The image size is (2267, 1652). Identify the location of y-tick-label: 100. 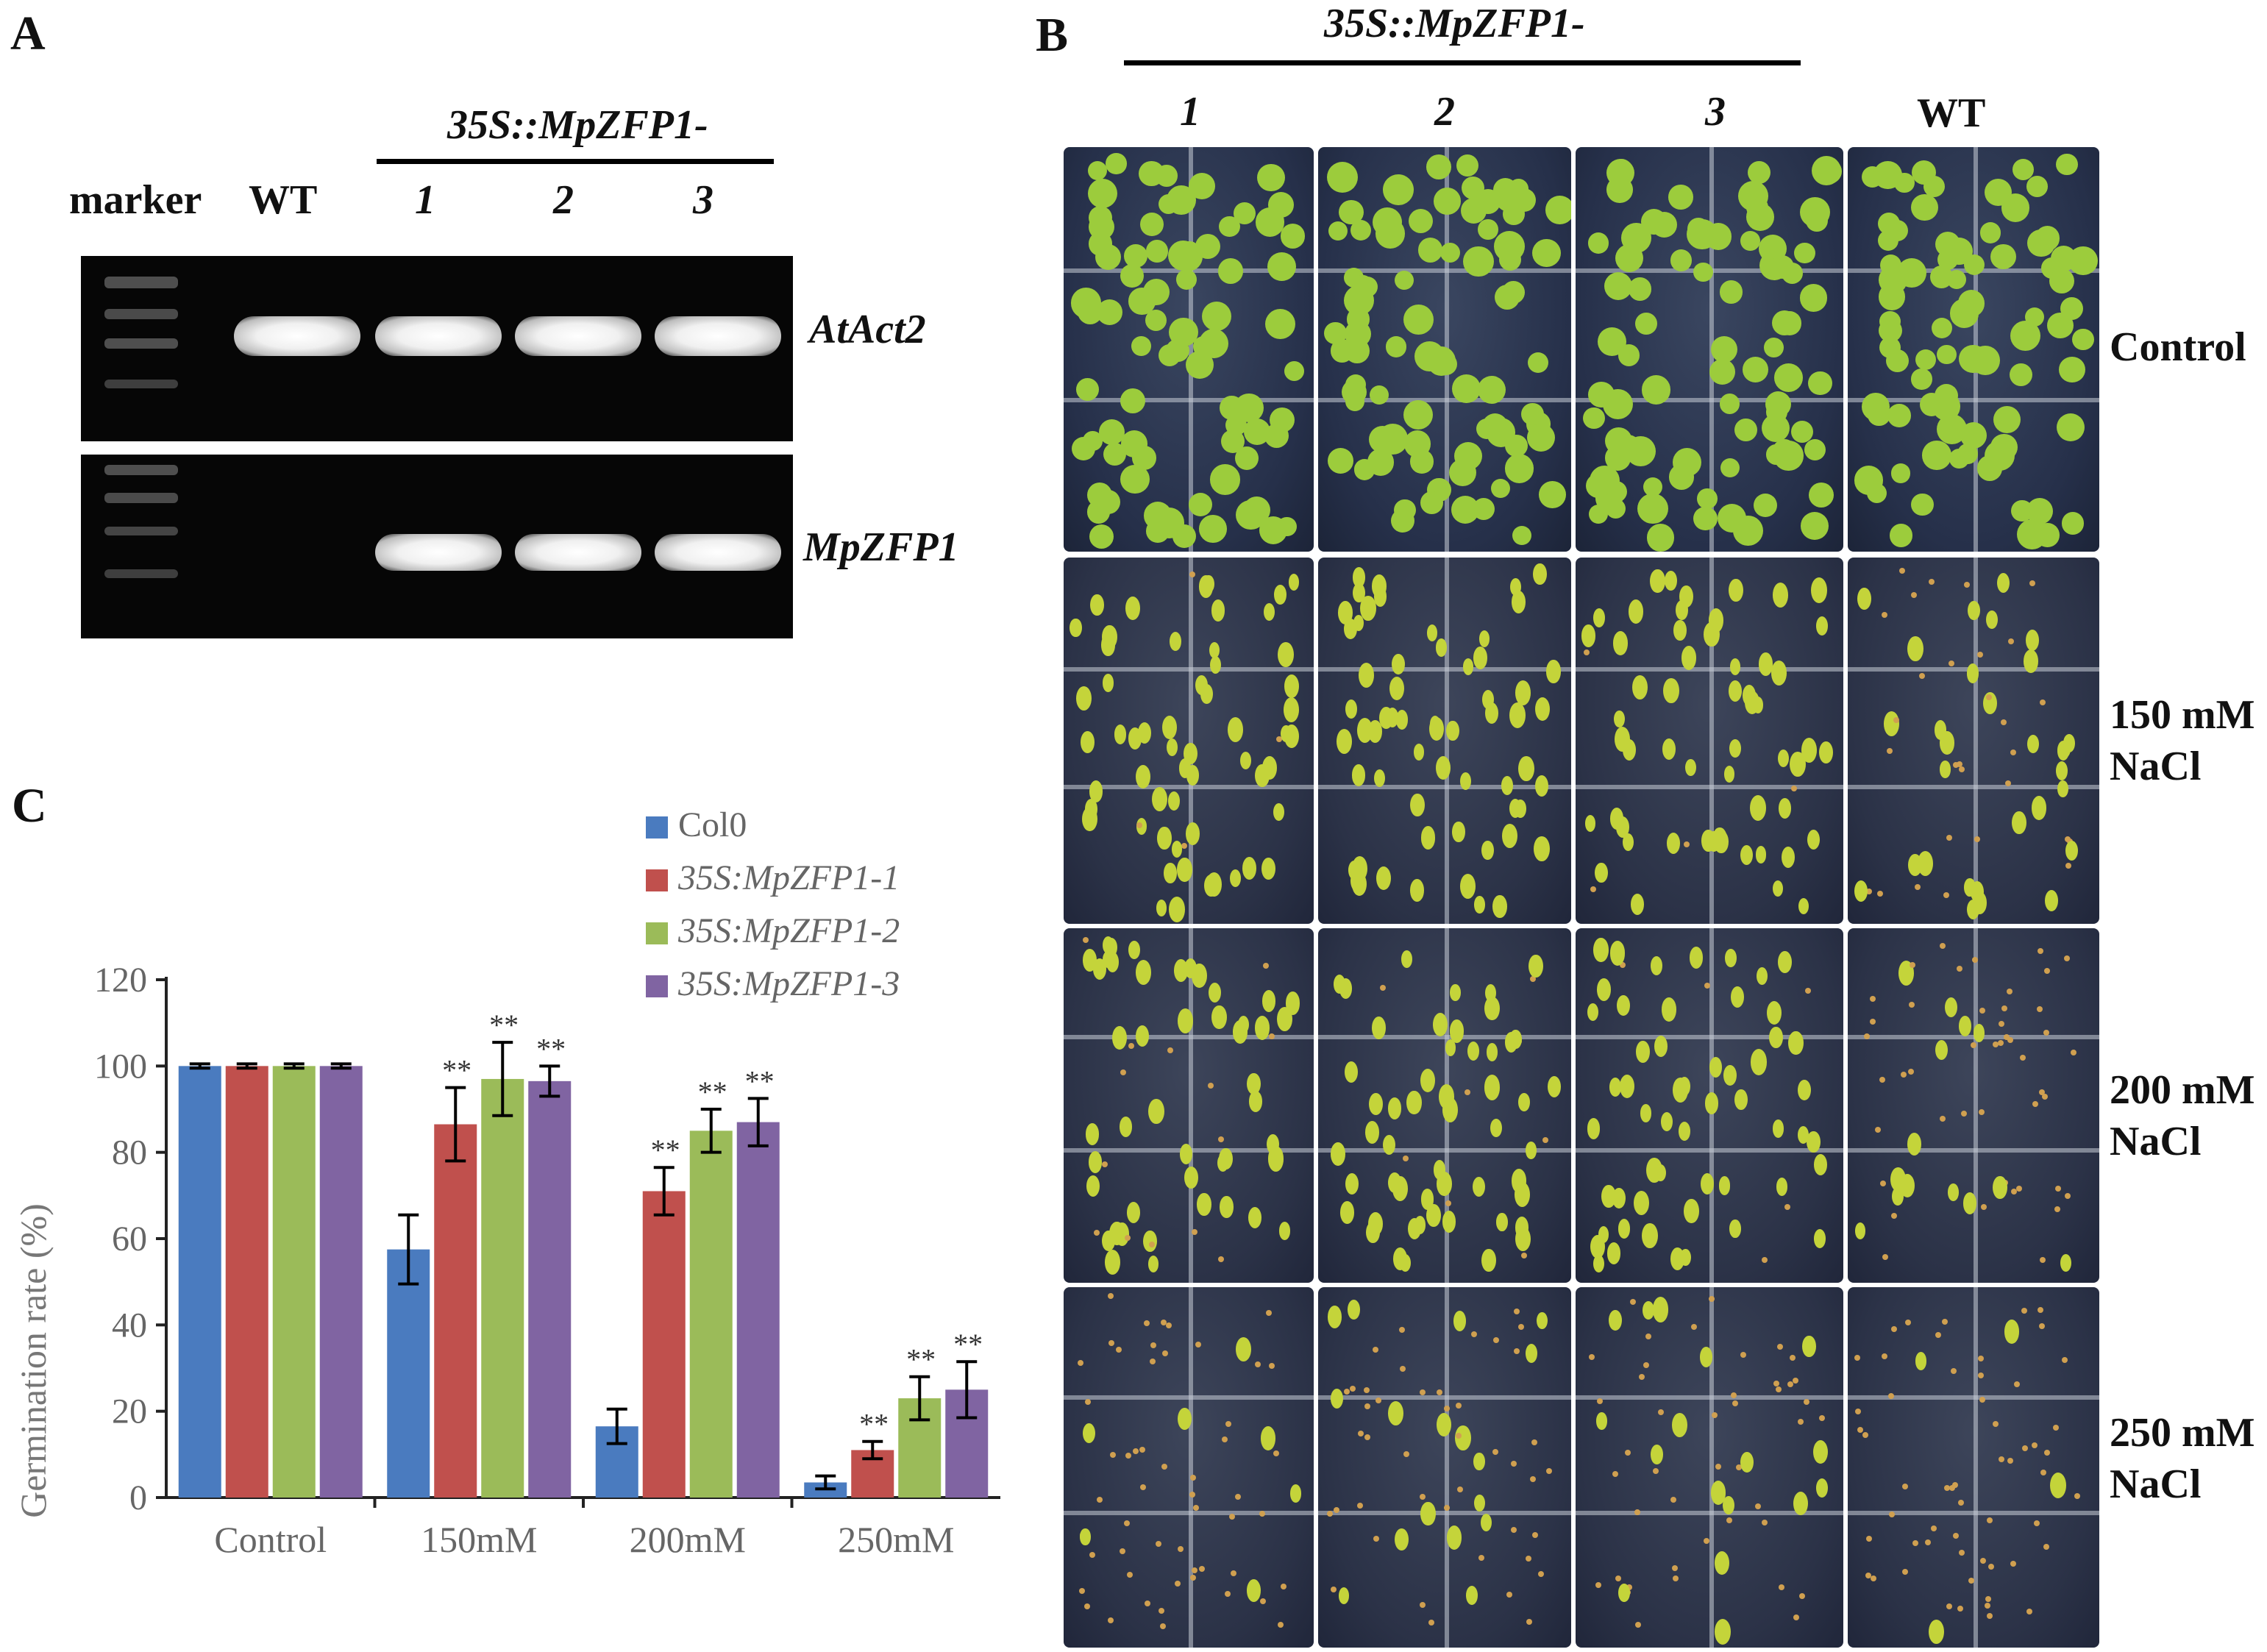
(120, 1067).